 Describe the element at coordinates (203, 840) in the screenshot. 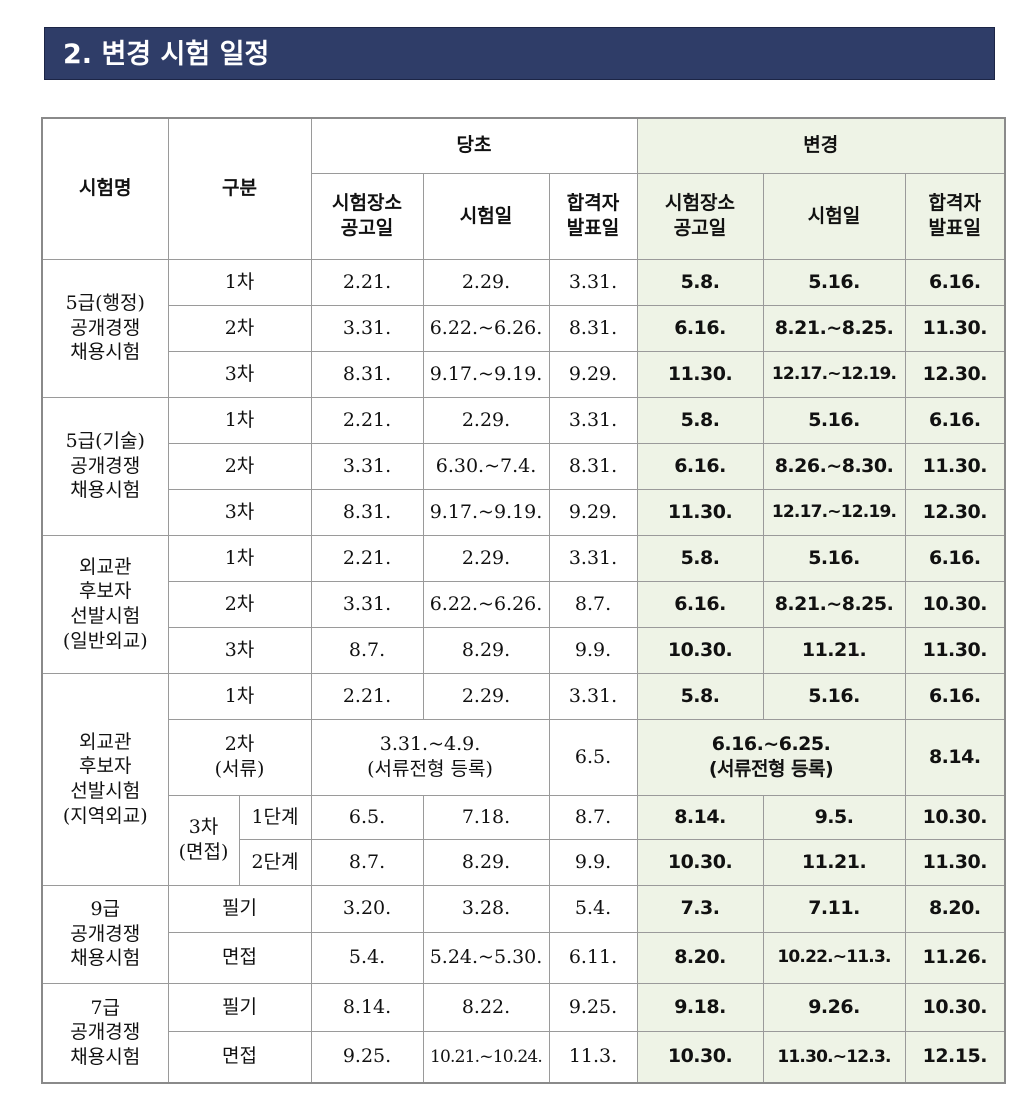

I see `stage: 3차 (면접)` at that location.